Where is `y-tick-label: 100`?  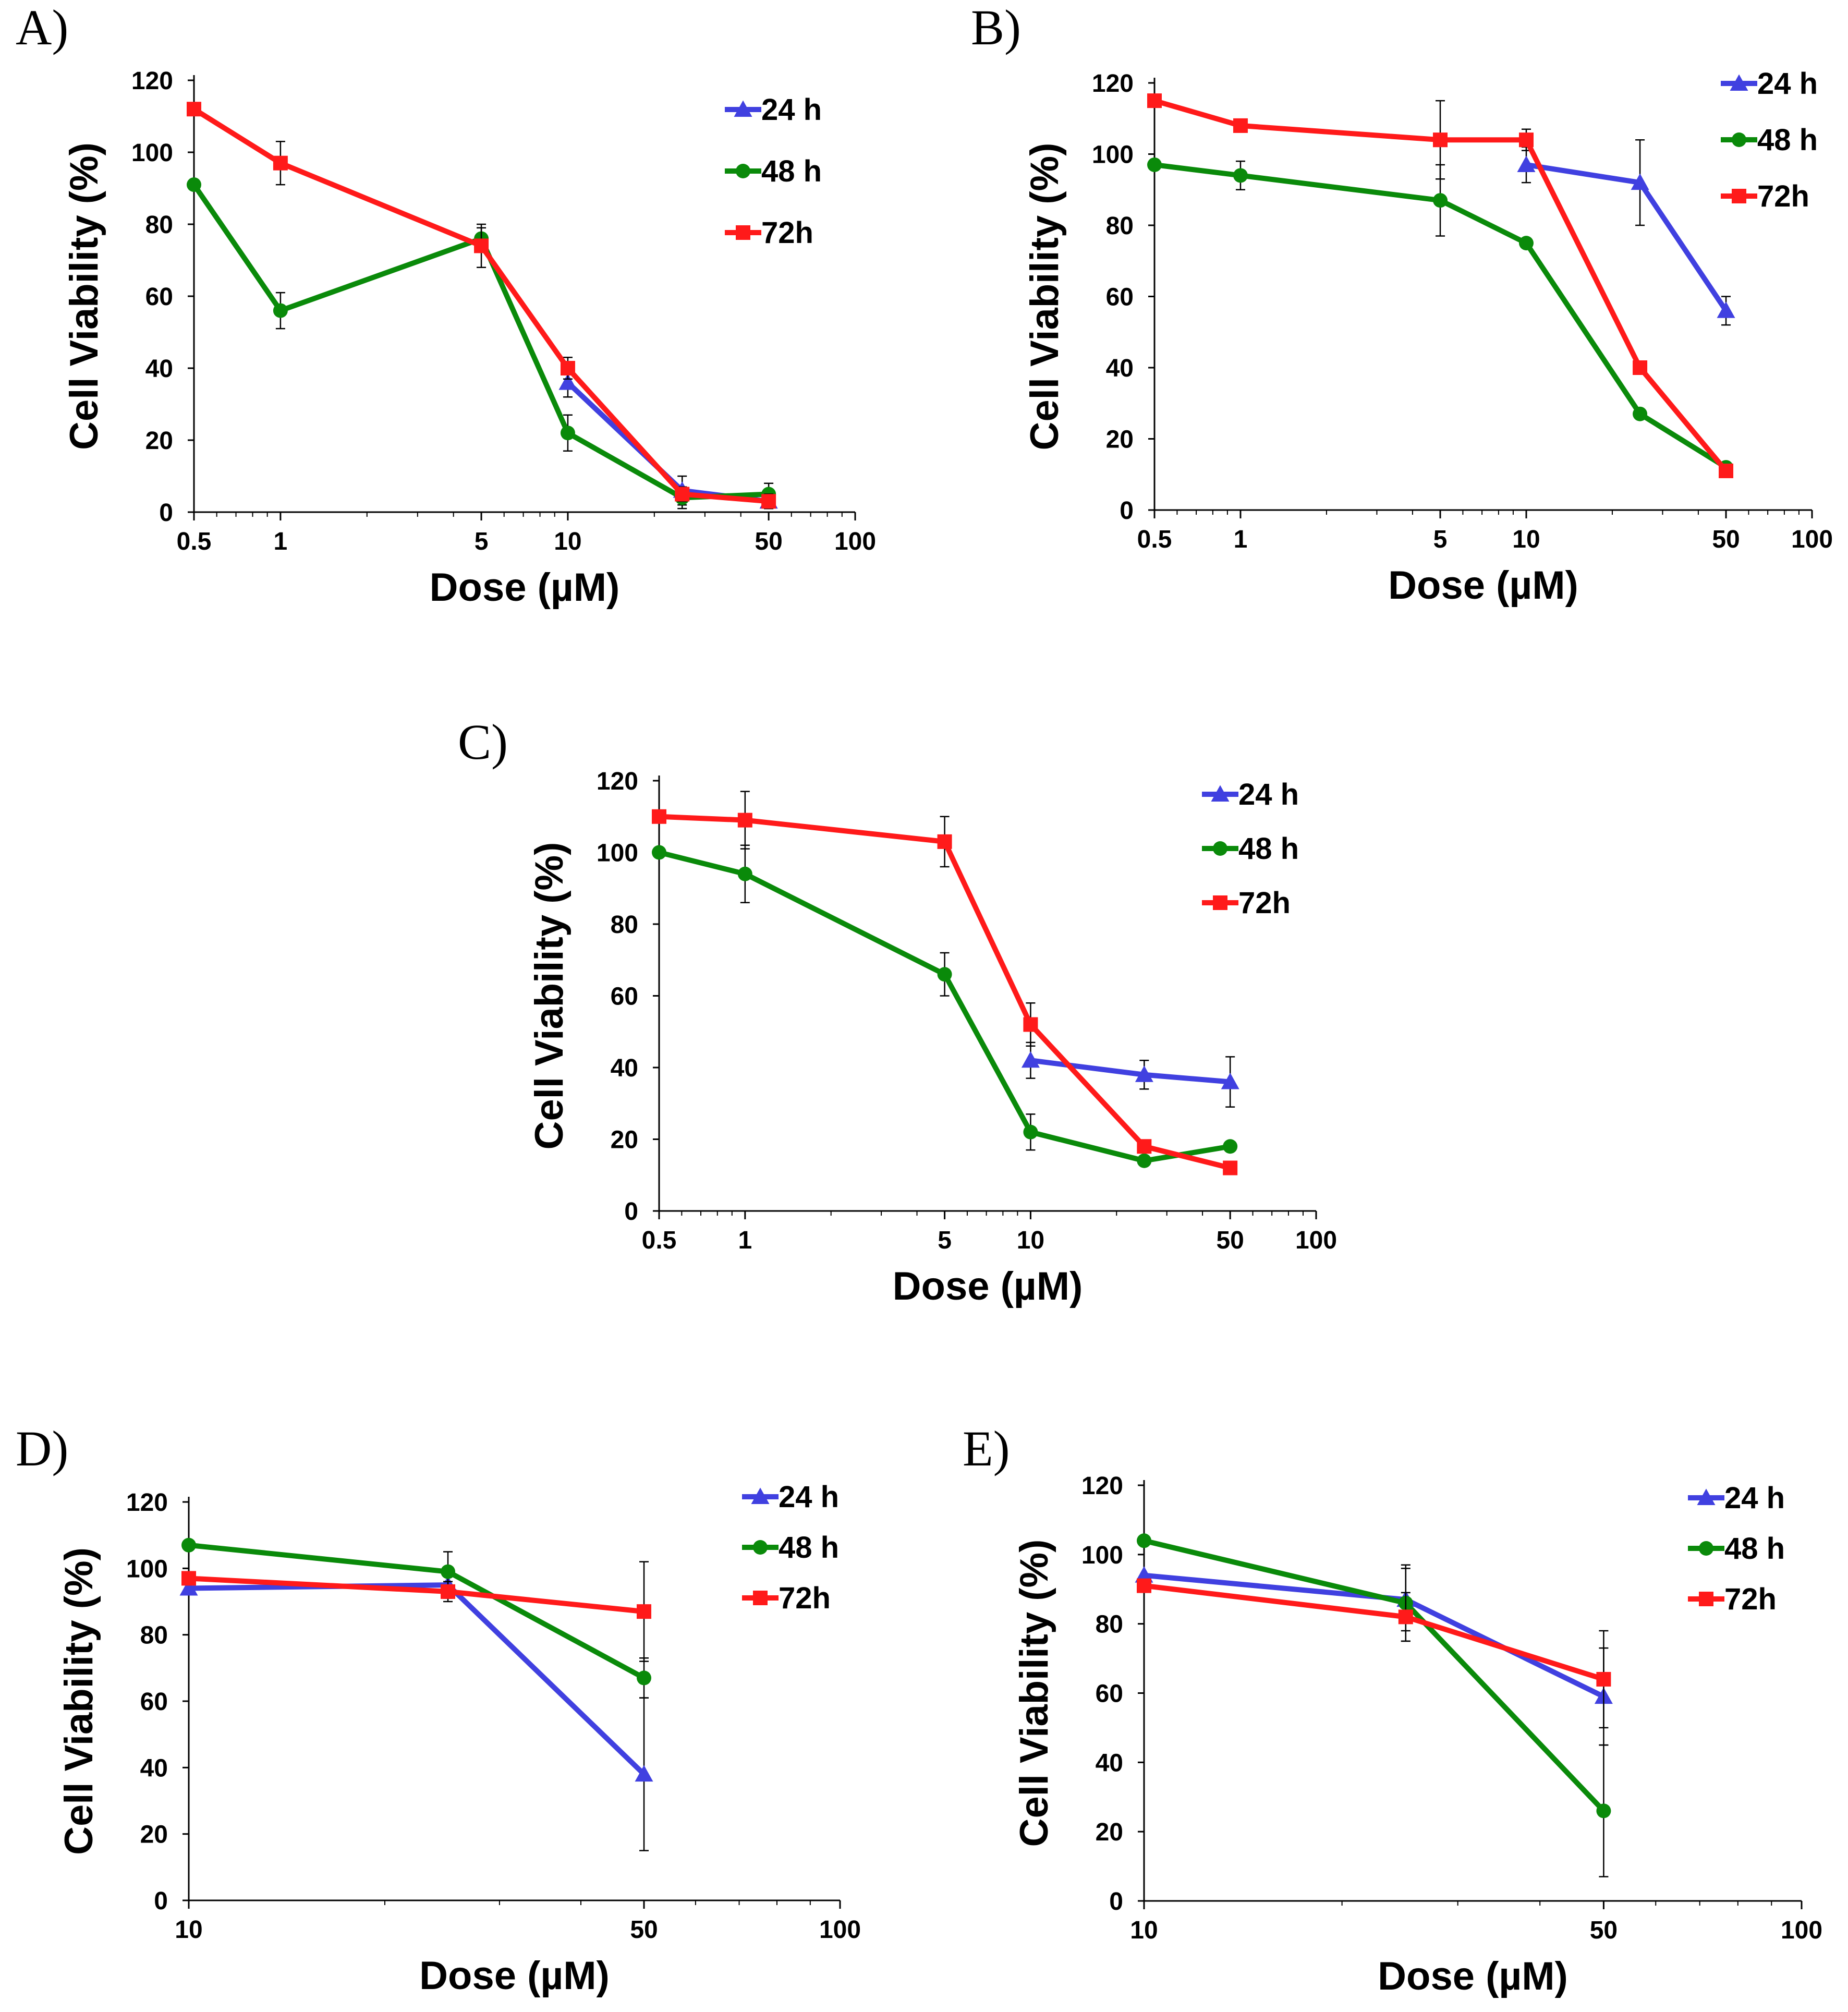
y-tick-label: 100 is located at coordinates (147, 1569).